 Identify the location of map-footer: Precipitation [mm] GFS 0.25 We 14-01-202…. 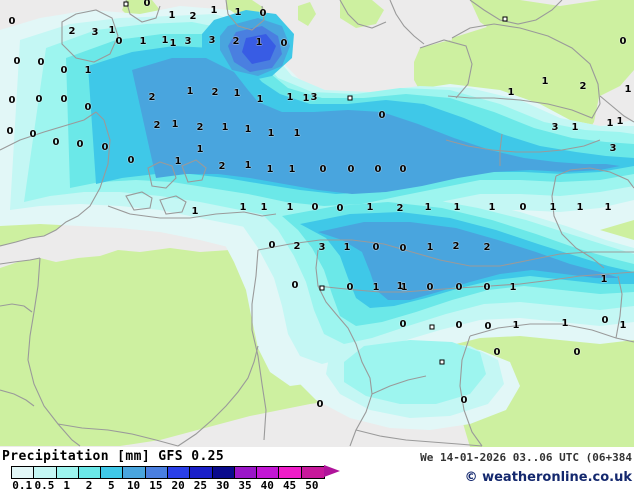
(317, 469).